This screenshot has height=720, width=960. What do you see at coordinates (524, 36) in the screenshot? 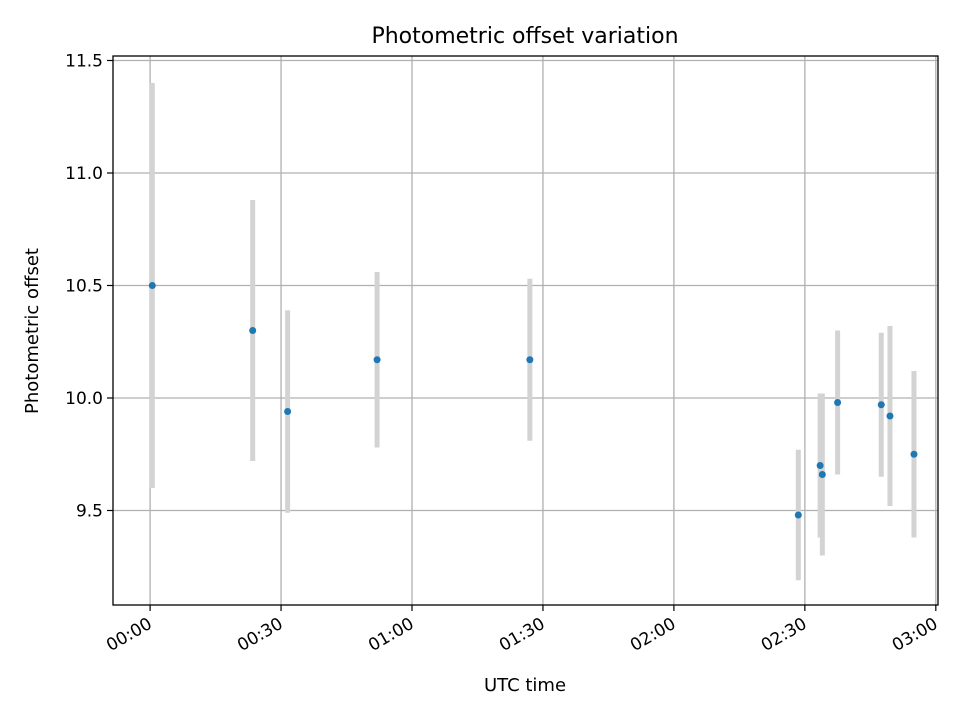
I see `chart-title: Photometric offset variation` at bounding box center [524, 36].